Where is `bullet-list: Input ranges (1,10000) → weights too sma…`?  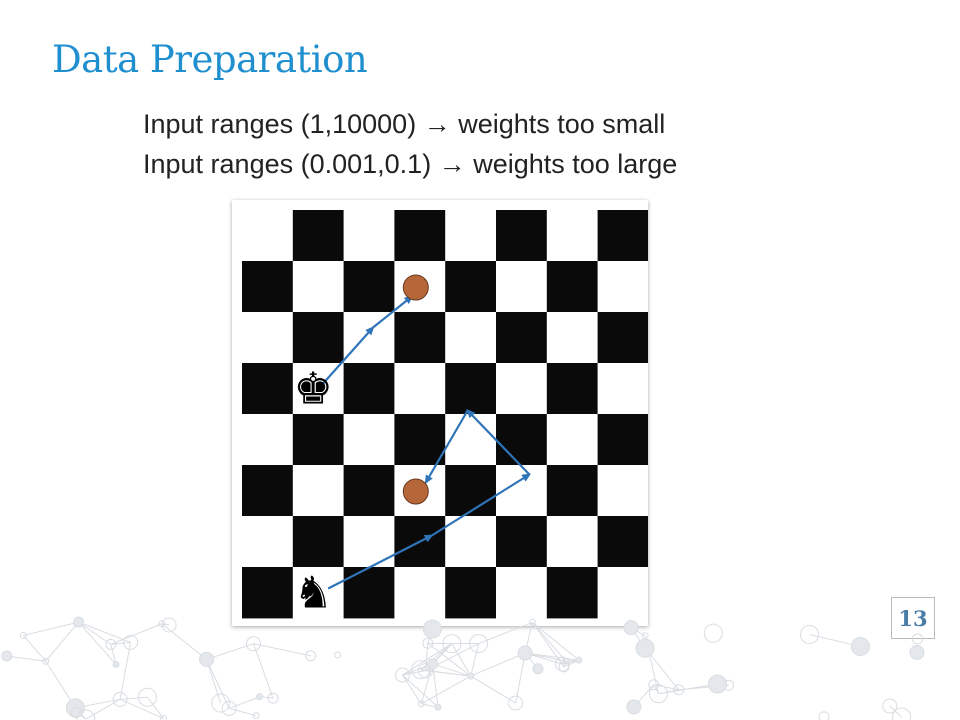 bullet-list: Input ranges (1,10000) → weights too sma… is located at coordinates (410, 144).